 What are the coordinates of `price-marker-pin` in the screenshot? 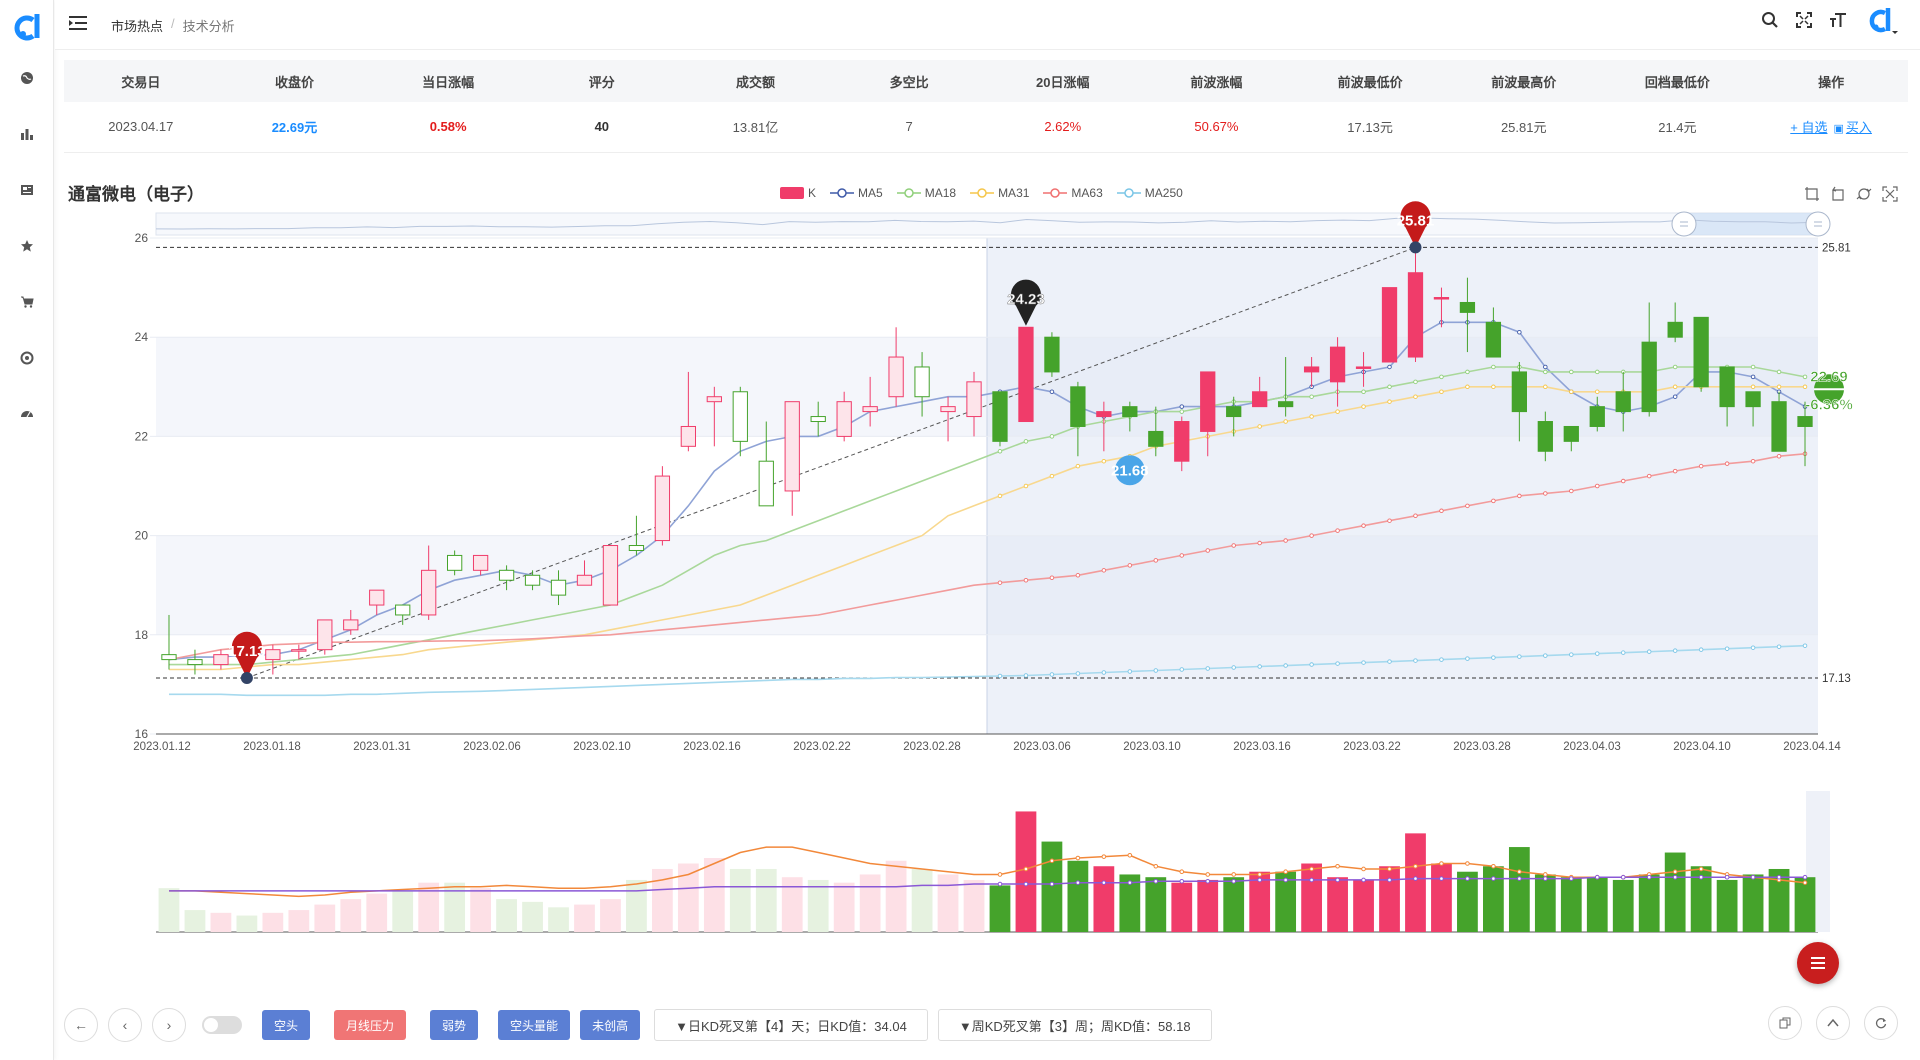 It's located at (1025, 302).